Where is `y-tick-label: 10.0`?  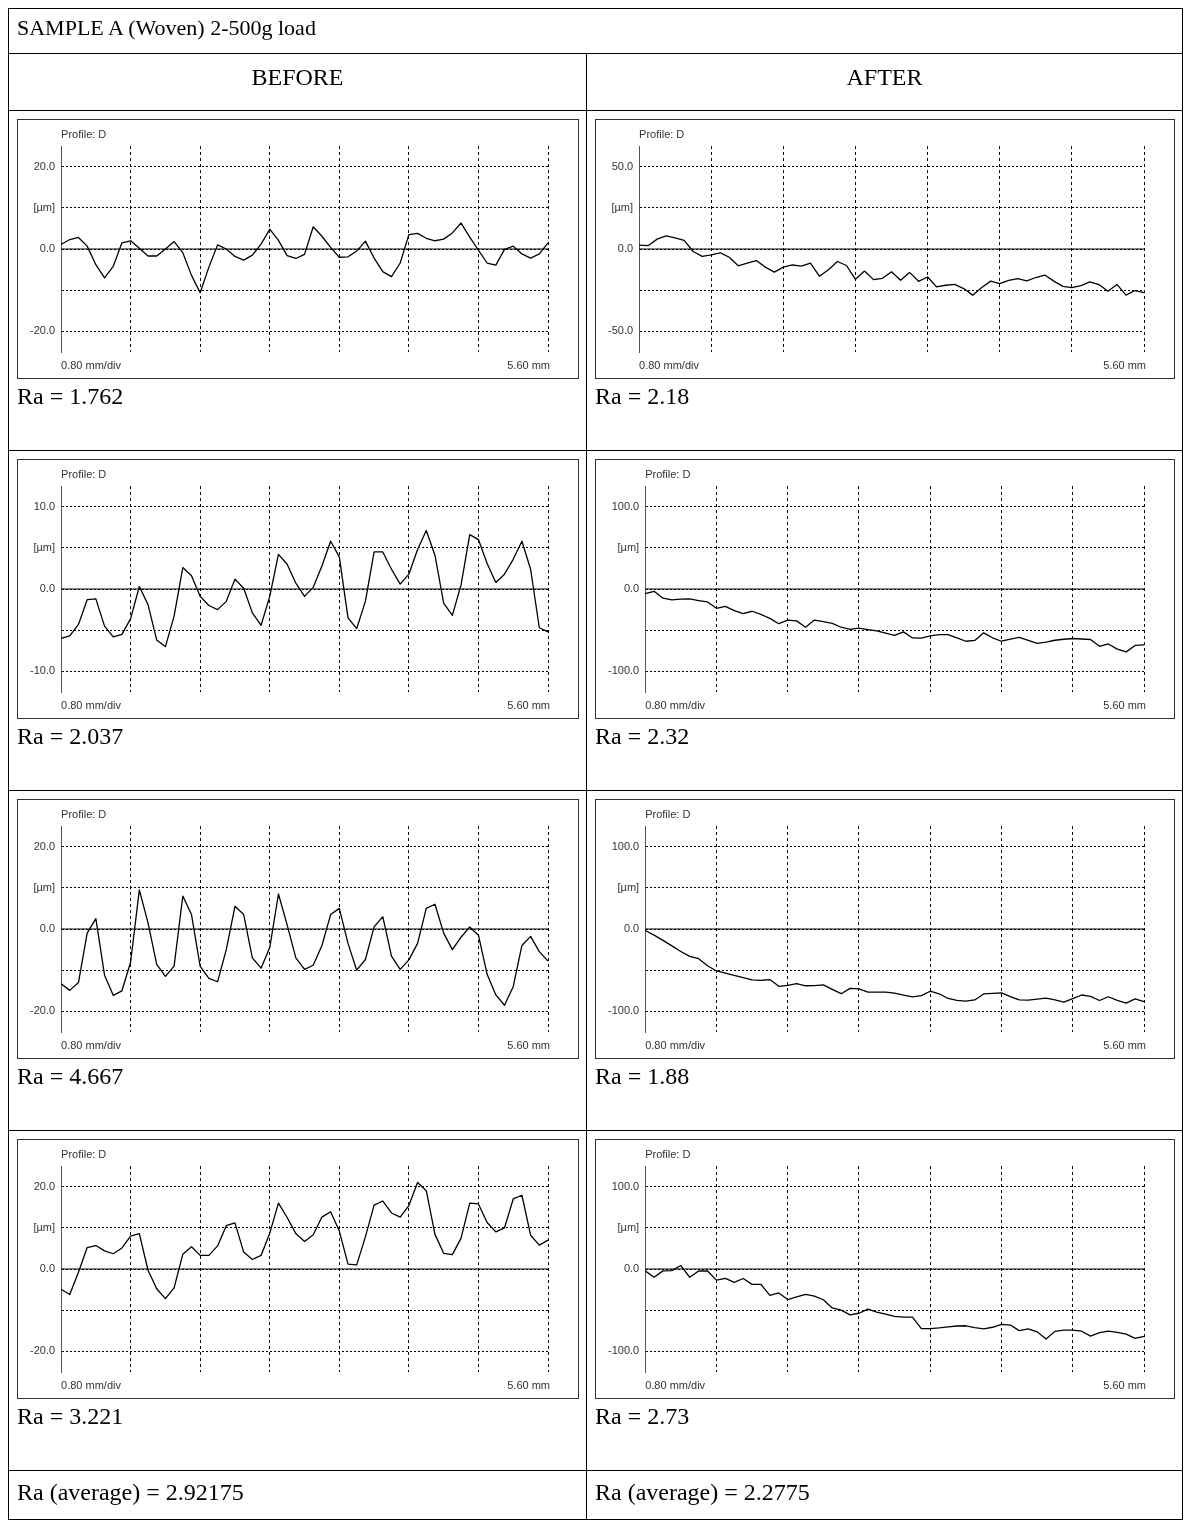 y-tick-label: 10.0 is located at coordinates (44, 505).